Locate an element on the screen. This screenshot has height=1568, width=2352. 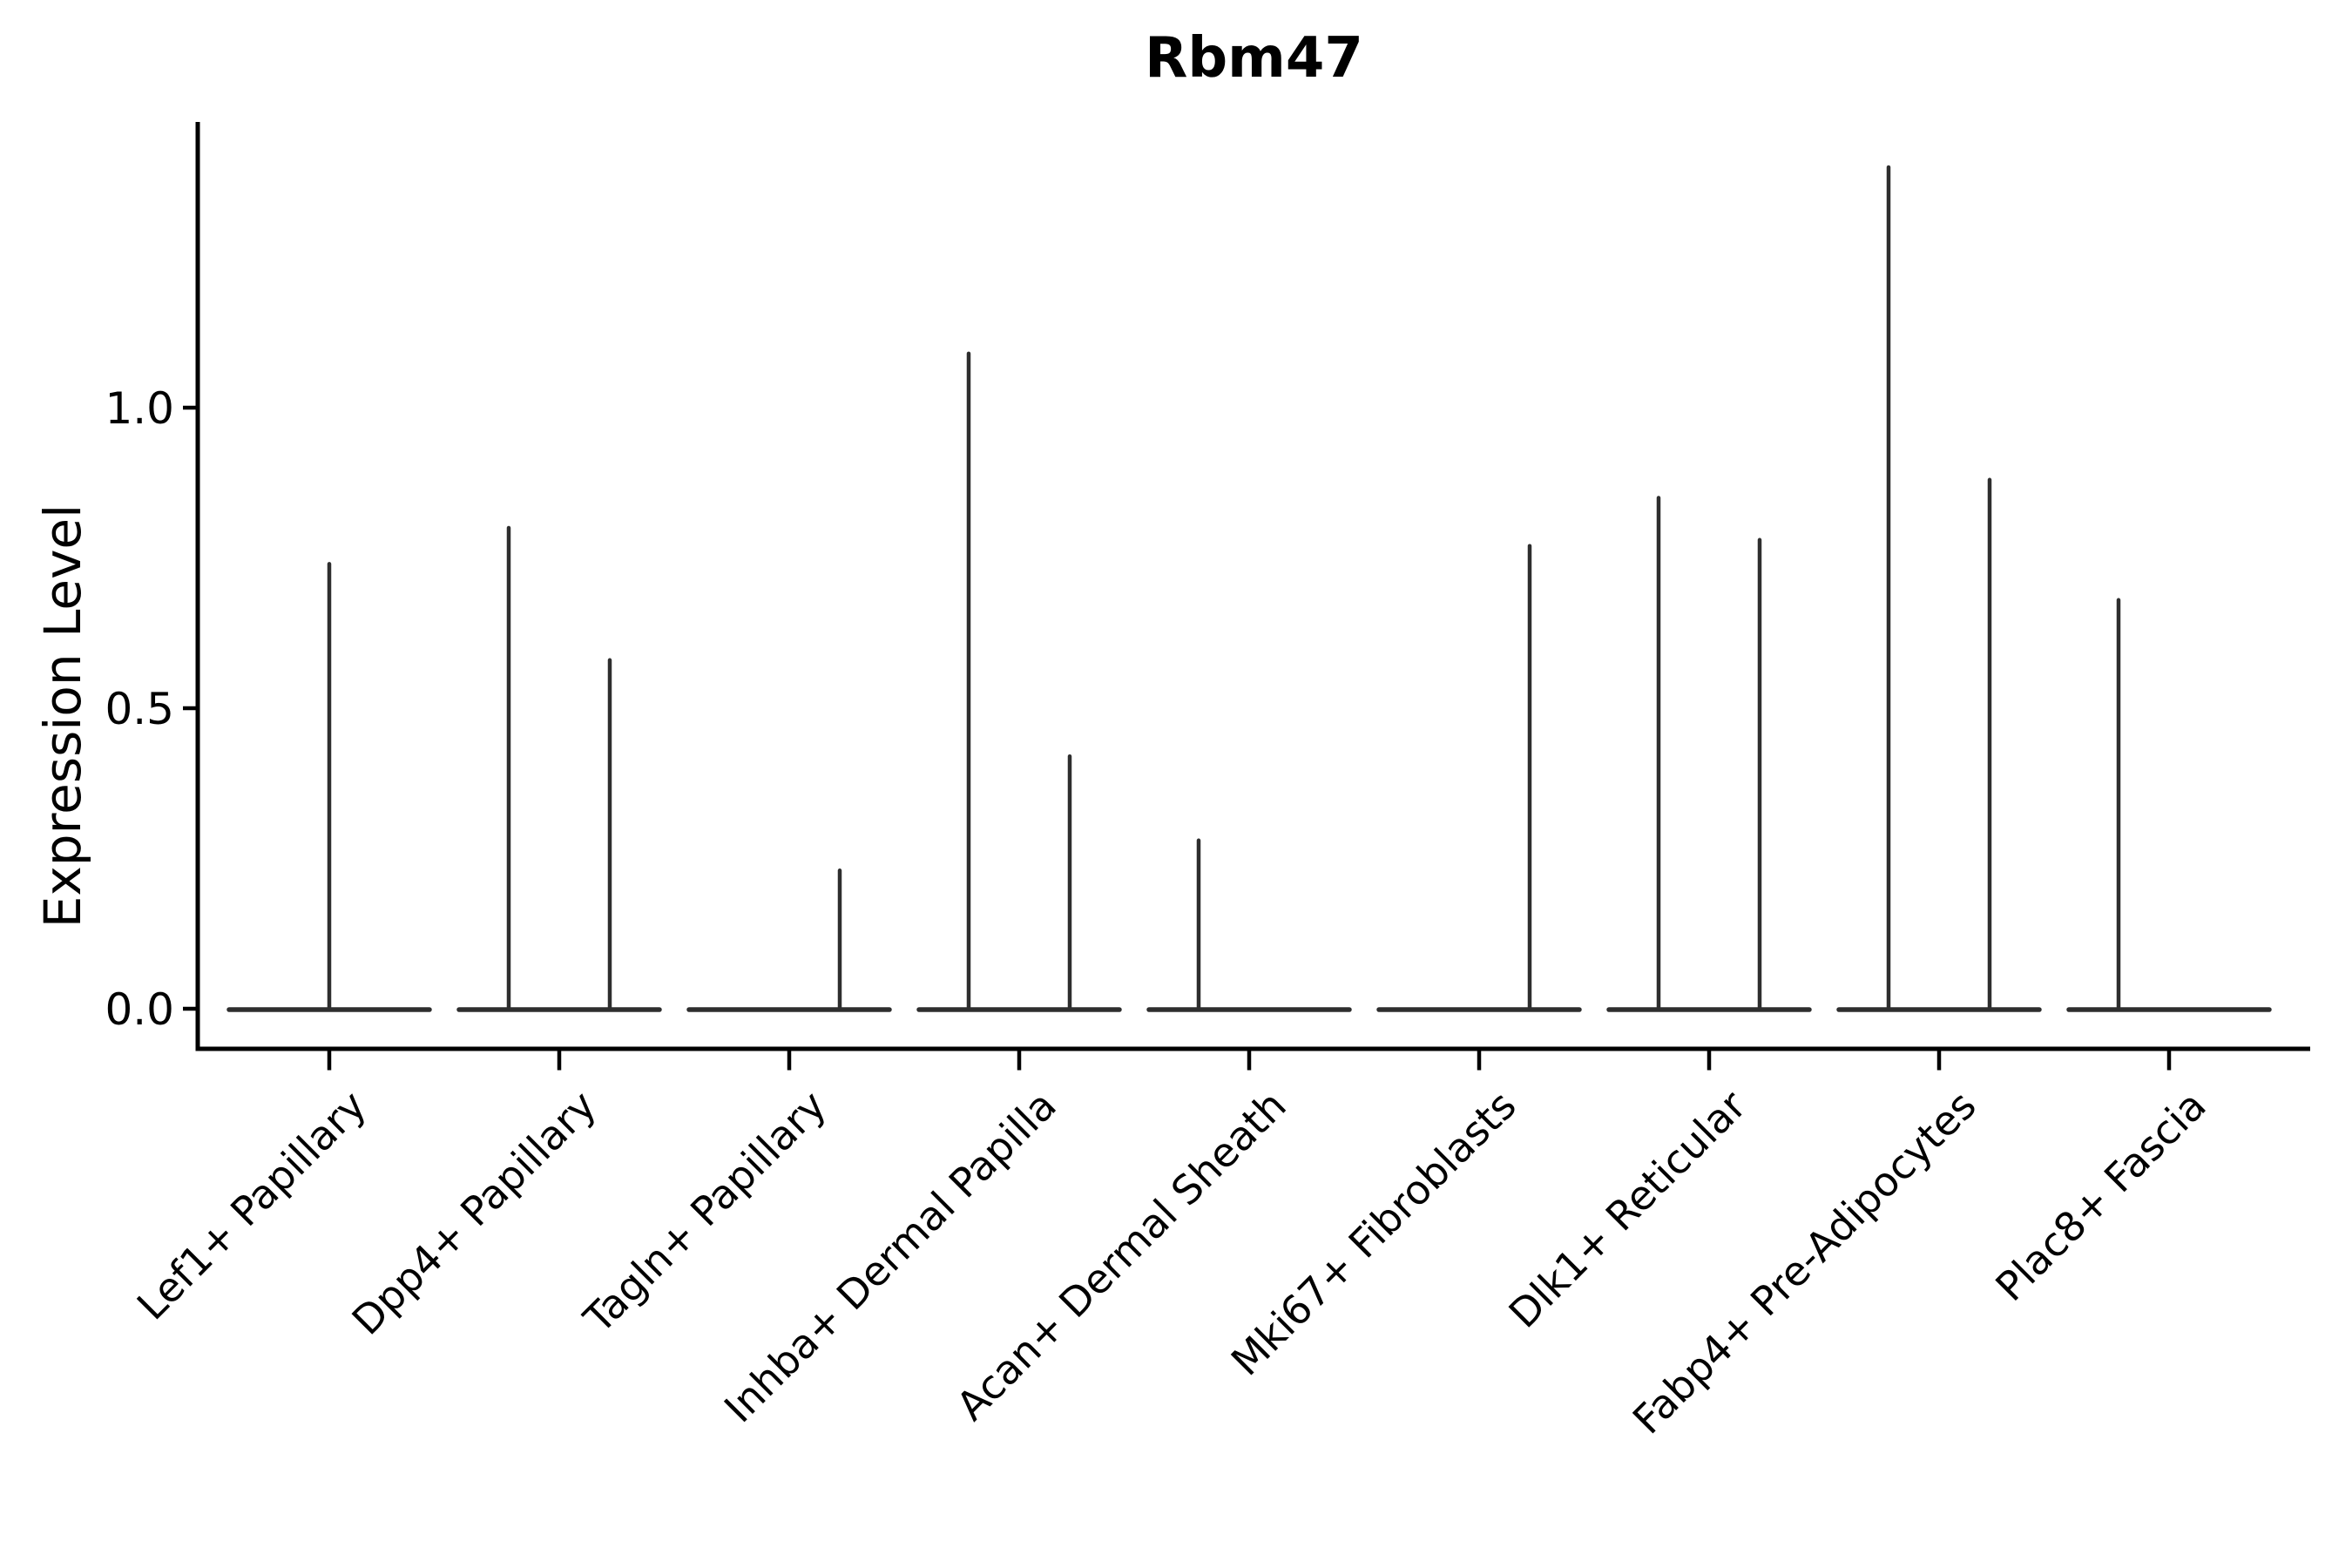
y-tick-label: 0.0 is located at coordinates (139, 1009).